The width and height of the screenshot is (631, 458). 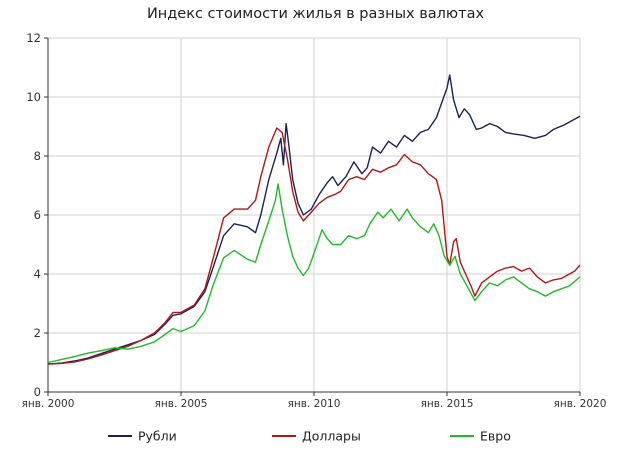 What do you see at coordinates (37, 156) in the screenshot?
I see `y-tick-label: 8` at bounding box center [37, 156].